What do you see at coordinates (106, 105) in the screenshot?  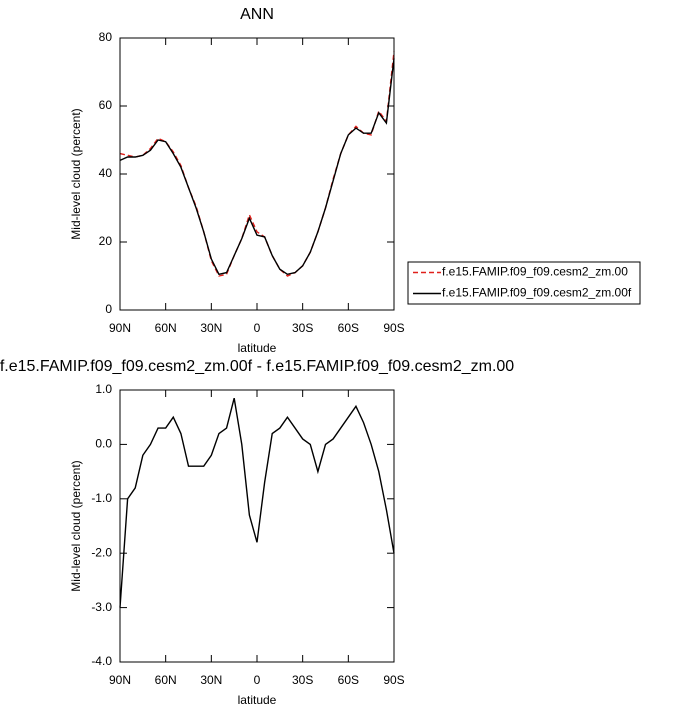 I see `y-tick-label: 60` at bounding box center [106, 105].